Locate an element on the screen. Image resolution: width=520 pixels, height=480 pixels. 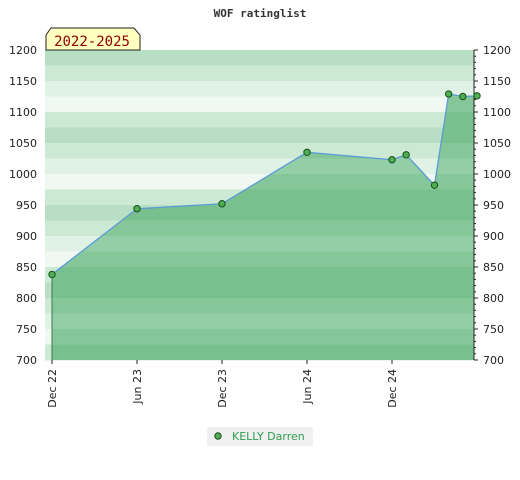
y-tick-label-right: 950 is located at coordinates (493, 205).